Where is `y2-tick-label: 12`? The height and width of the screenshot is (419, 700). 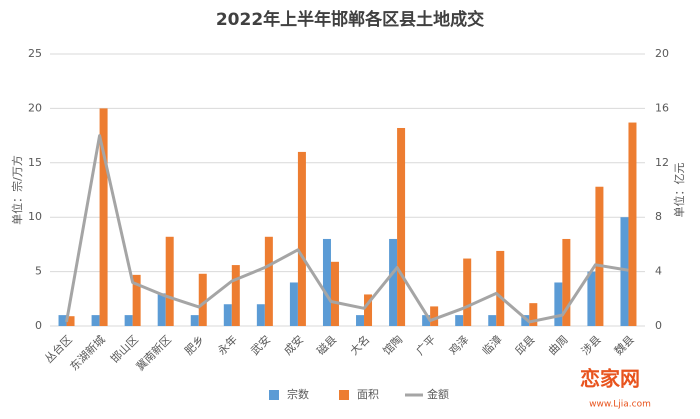 y2-tick-label: 12 is located at coordinates (662, 162).